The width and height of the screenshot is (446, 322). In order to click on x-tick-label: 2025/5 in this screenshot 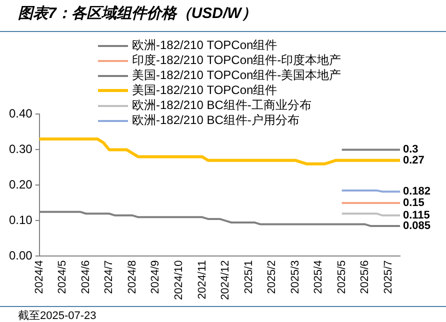, I will do `click(342, 277)`.